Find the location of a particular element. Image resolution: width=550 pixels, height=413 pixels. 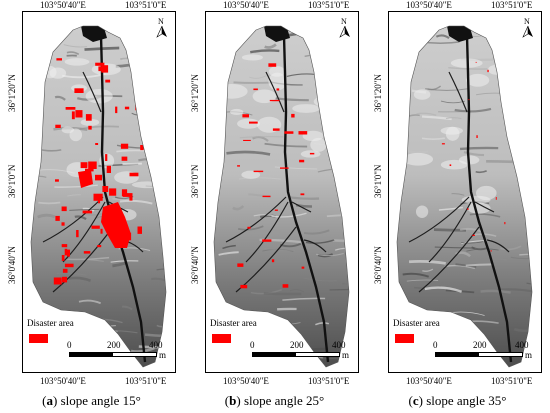

svg-text: N is located at coordinates (527, 21).